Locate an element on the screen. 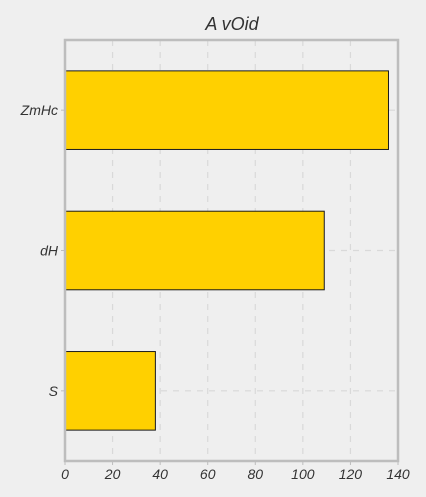  x-tick-label: 20 is located at coordinates (112, 474).